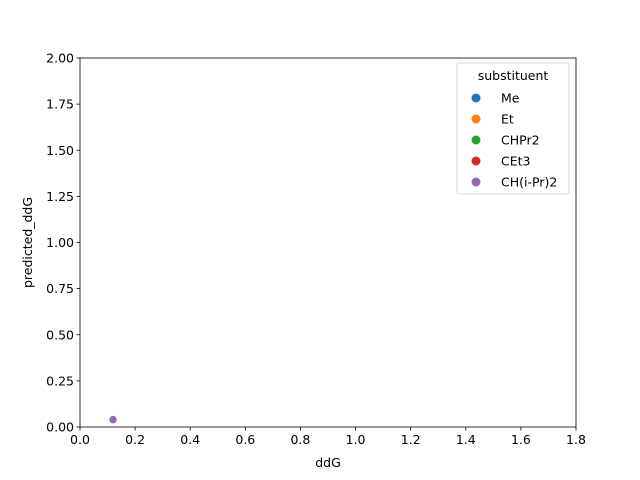  Describe the element at coordinates (135, 439) in the screenshot. I see `x-tick-label: 0.2` at that location.